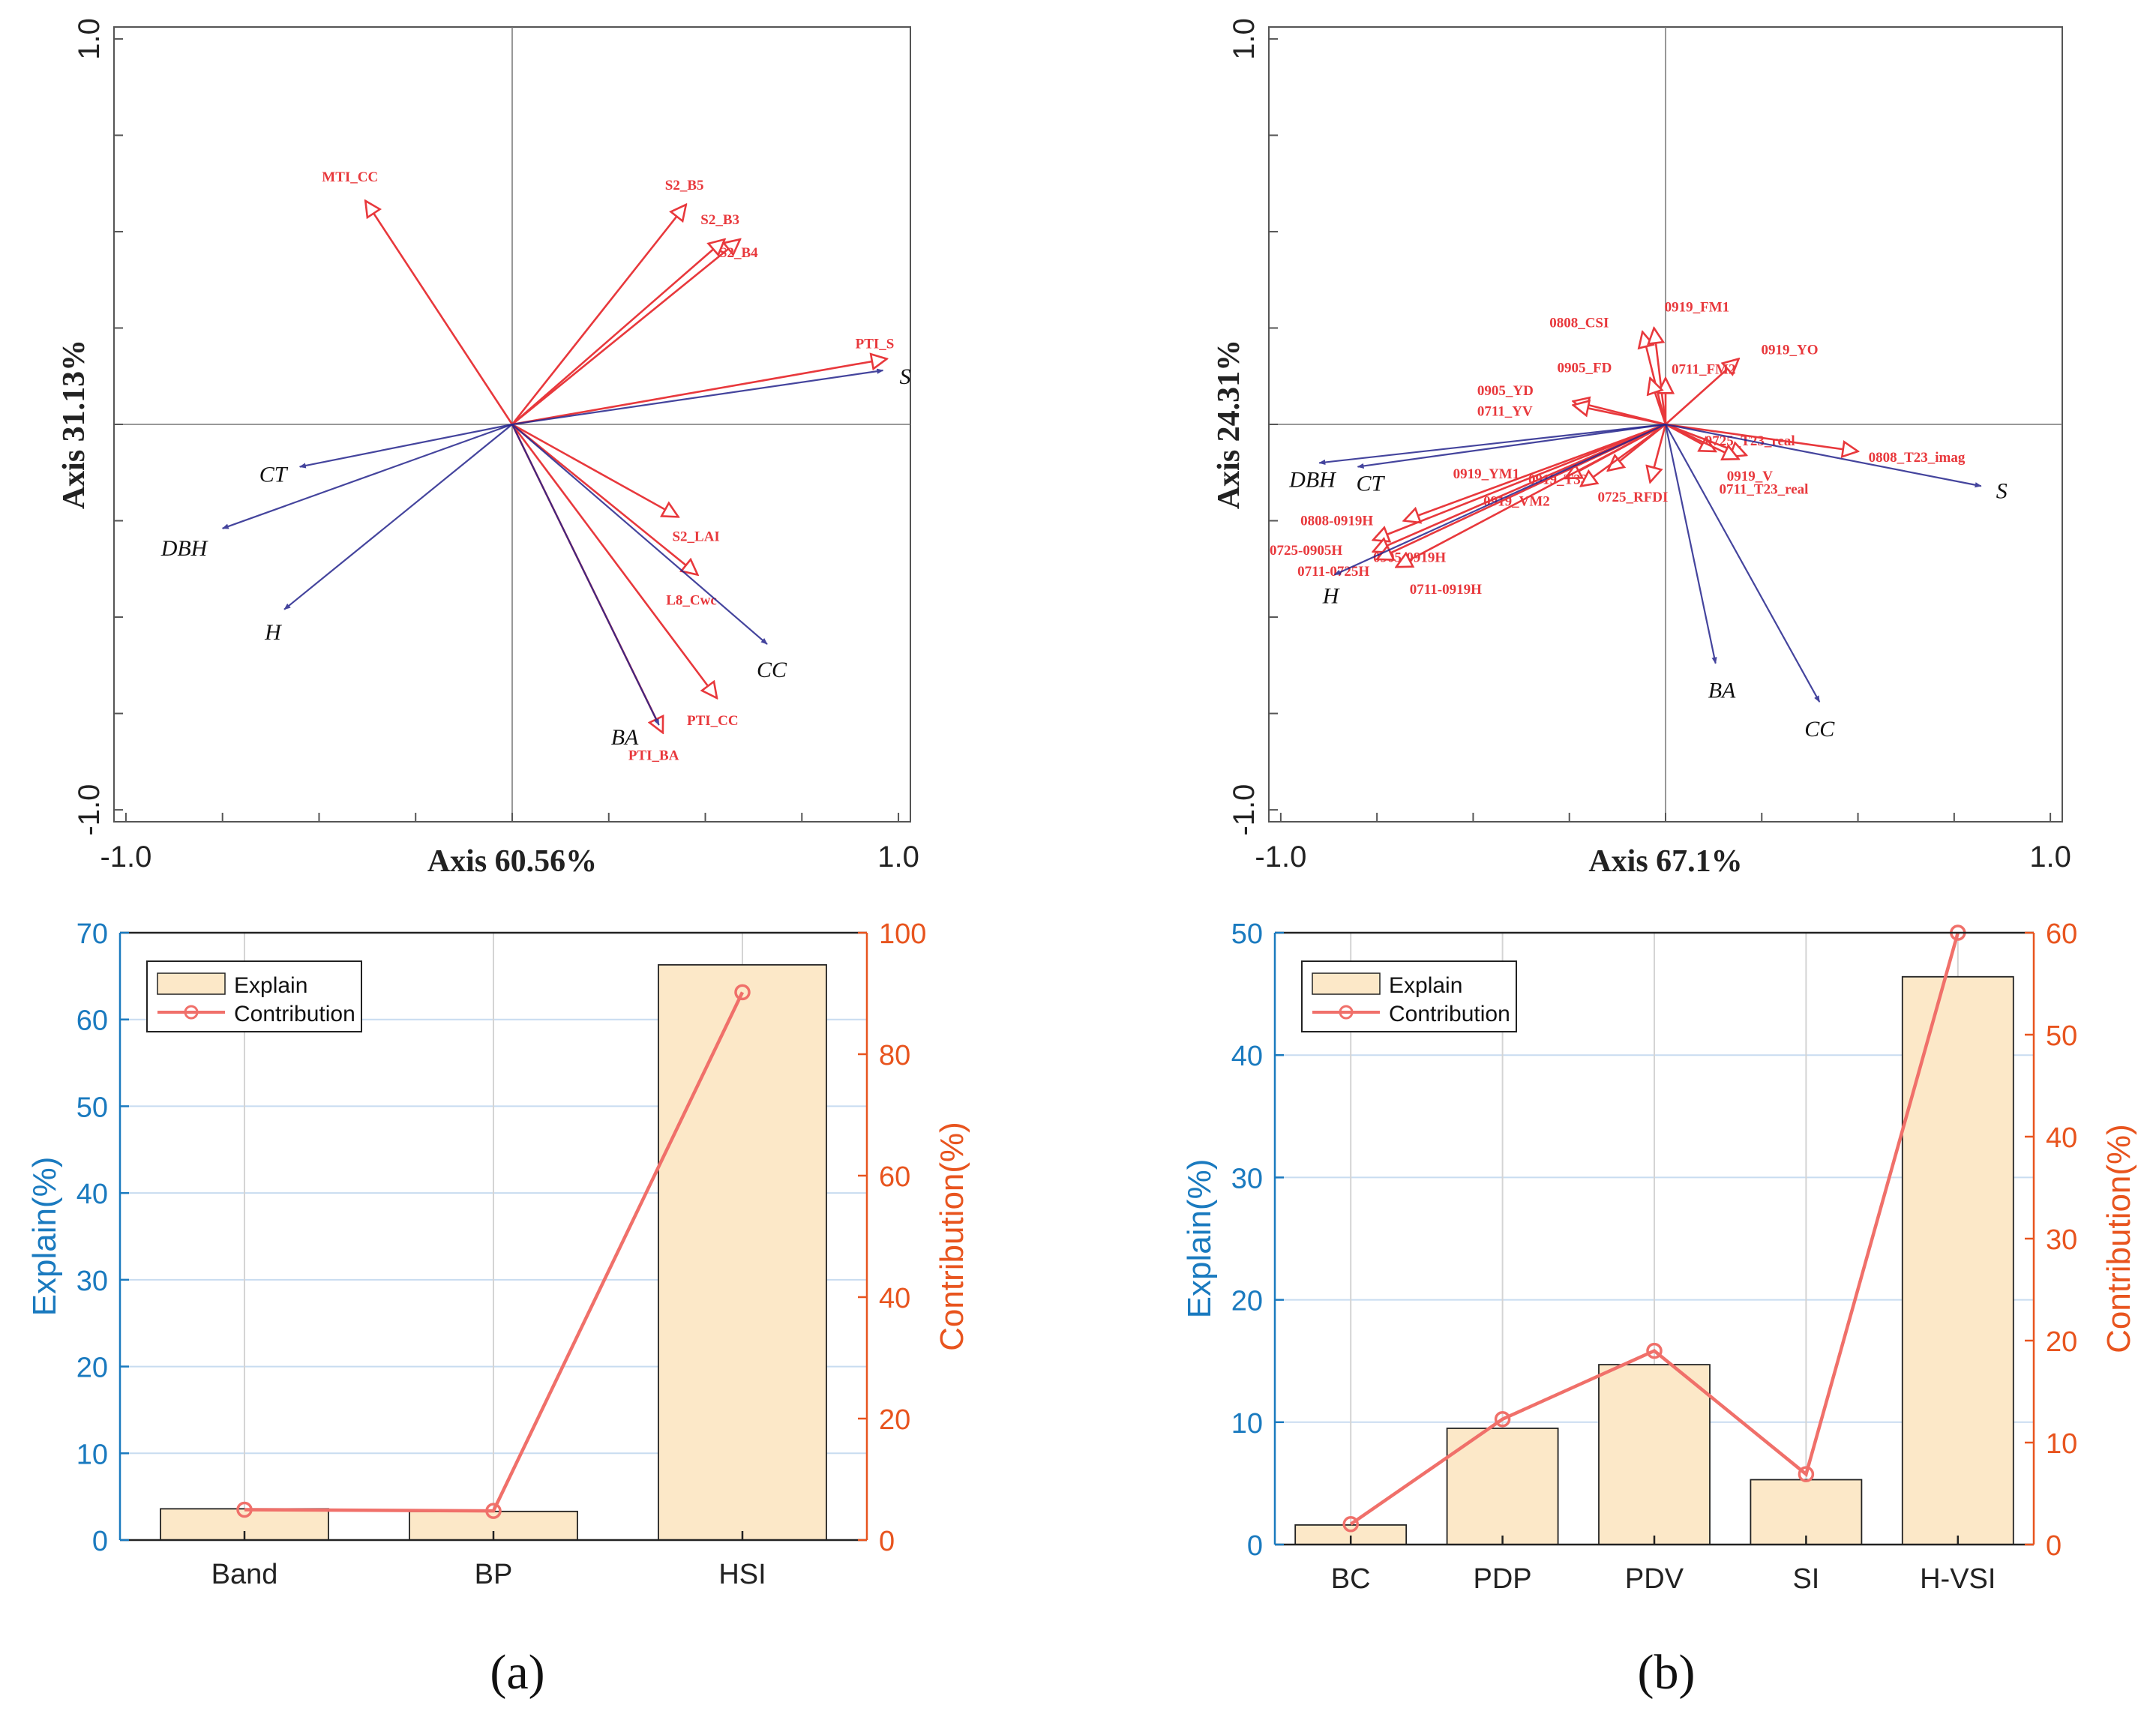 Image resolution: width=2156 pixels, height=1720 pixels. Describe the element at coordinates (653, 755) in the screenshot. I see `biplot-a-explanatory-label: PTI_BA` at that location.